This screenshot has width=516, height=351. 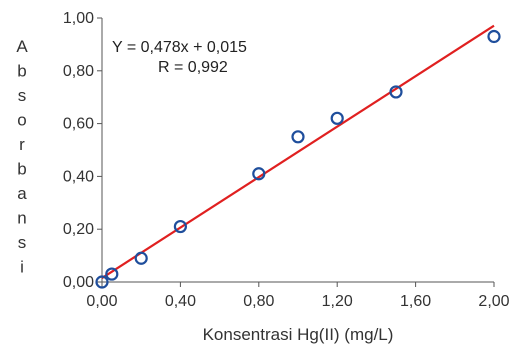 What do you see at coordinates (337, 301) in the screenshot?
I see `x-tick-label: 1,20` at bounding box center [337, 301].